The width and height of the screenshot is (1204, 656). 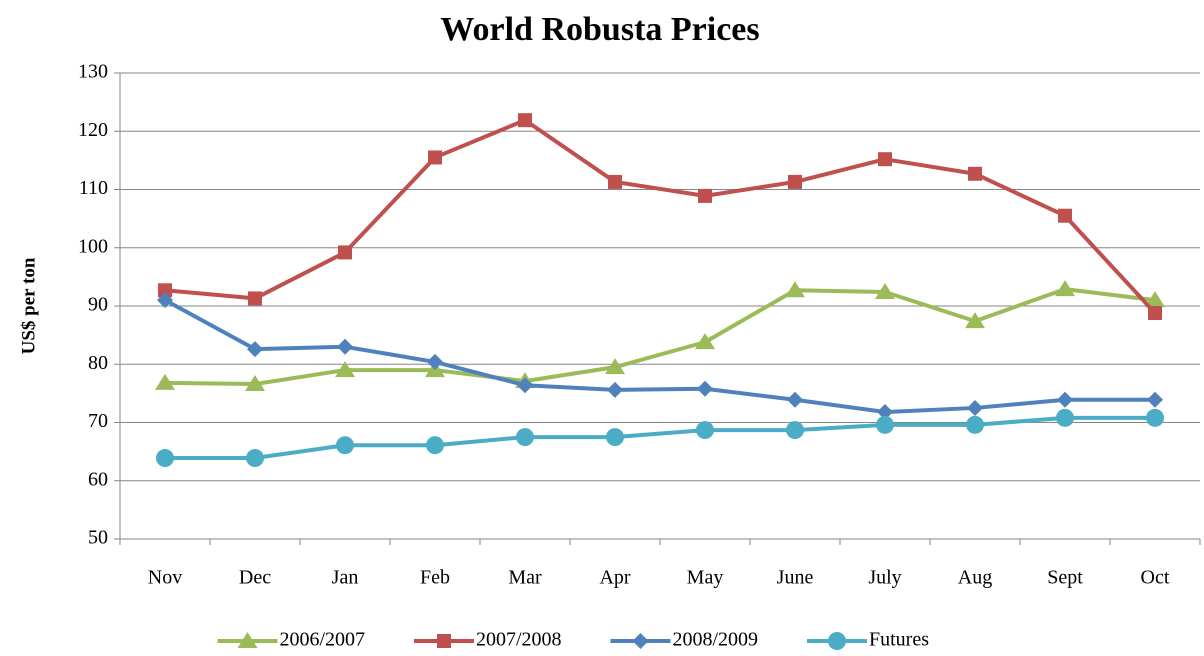 I want to click on y-tick-label: 120, so click(x=93, y=130).